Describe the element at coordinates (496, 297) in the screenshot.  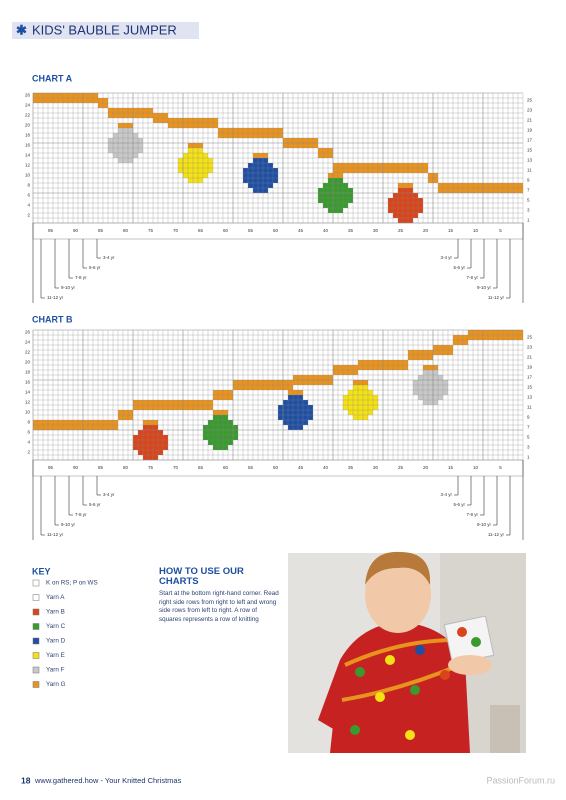
I see `size-label: 11-12 yr` at that location.